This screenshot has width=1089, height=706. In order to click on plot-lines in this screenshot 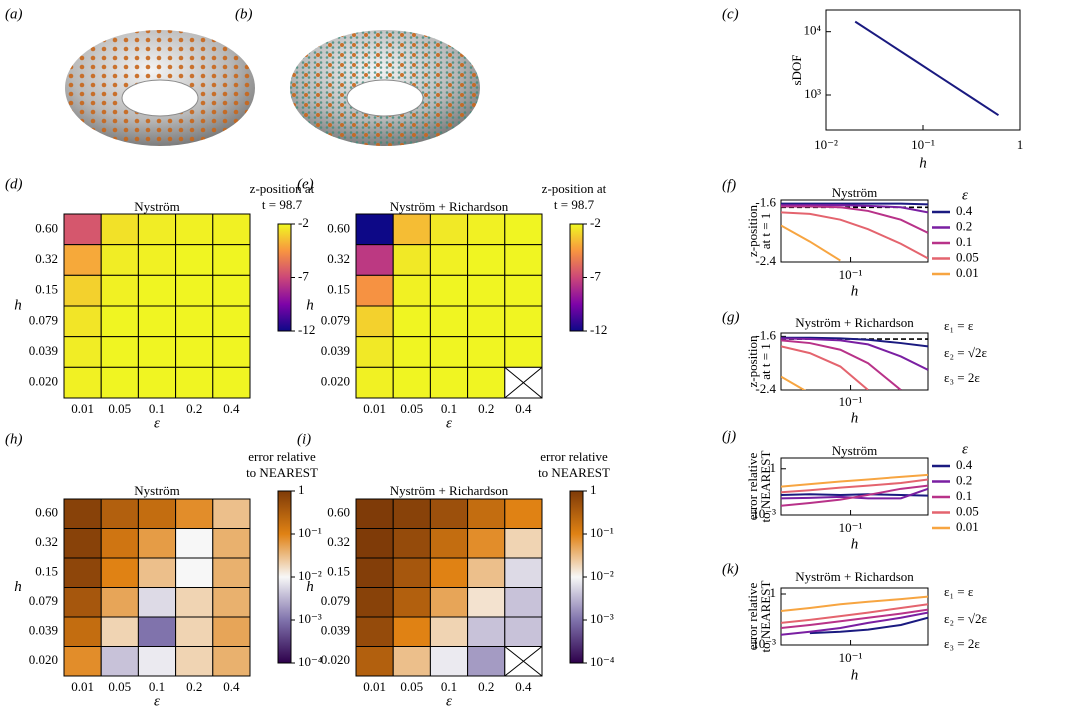, I will do `click(927, 68)`.